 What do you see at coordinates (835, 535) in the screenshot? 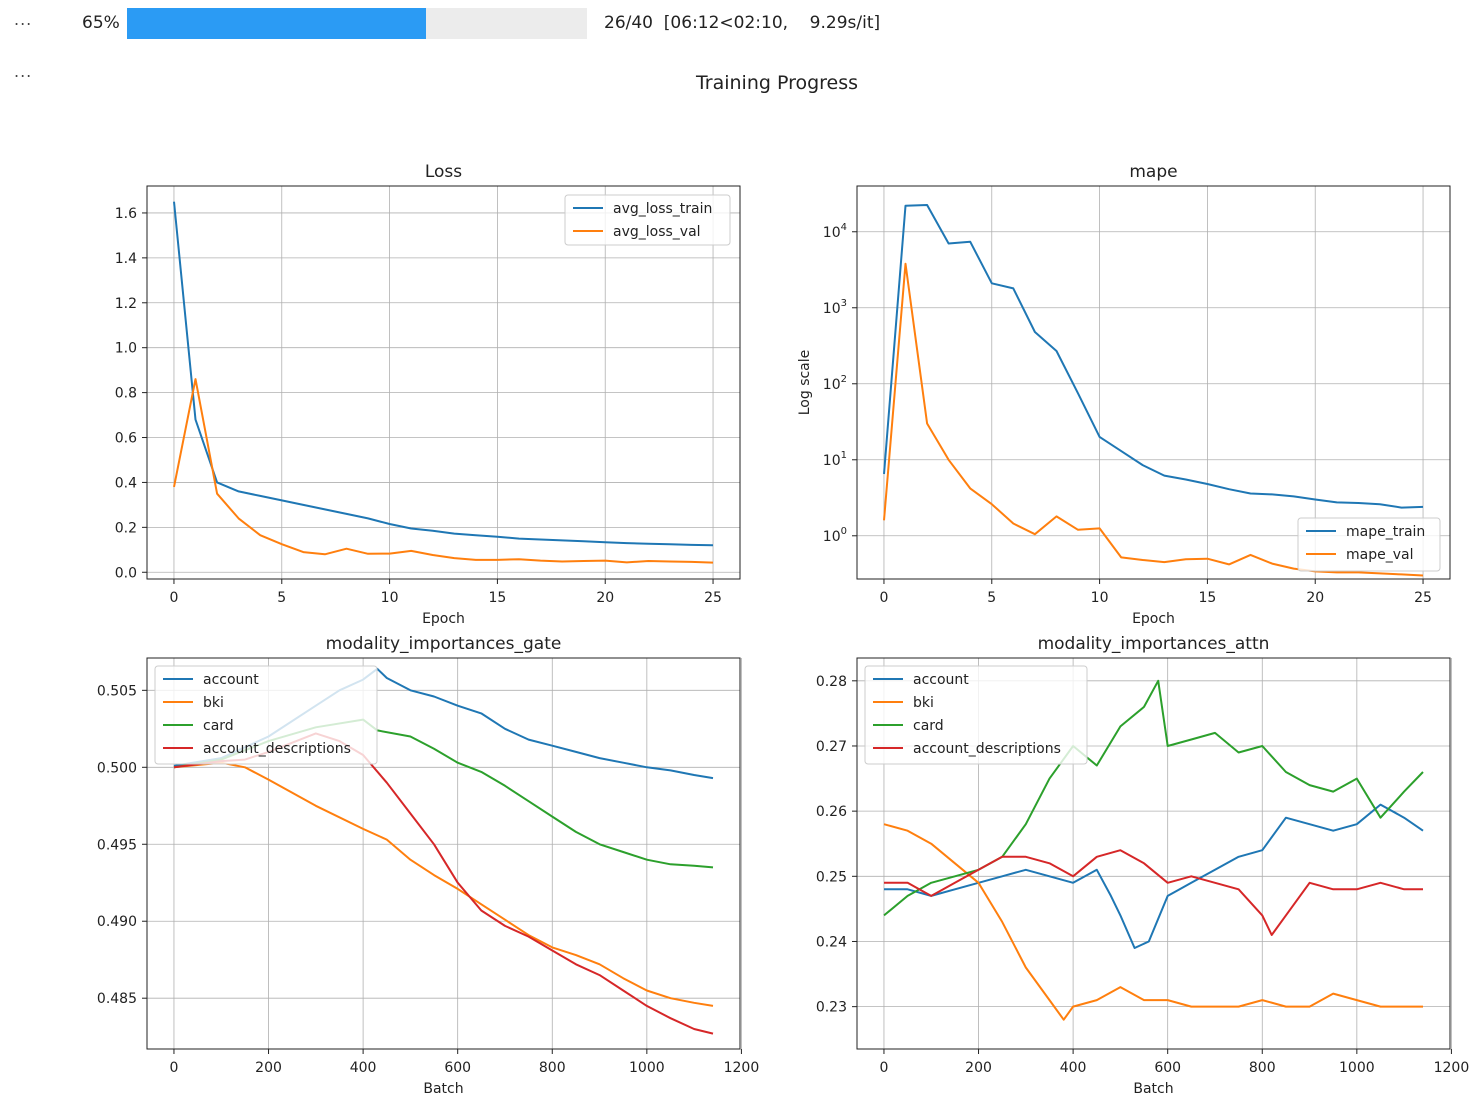
I see `y-tick-label: 10⁰` at bounding box center [835, 535].